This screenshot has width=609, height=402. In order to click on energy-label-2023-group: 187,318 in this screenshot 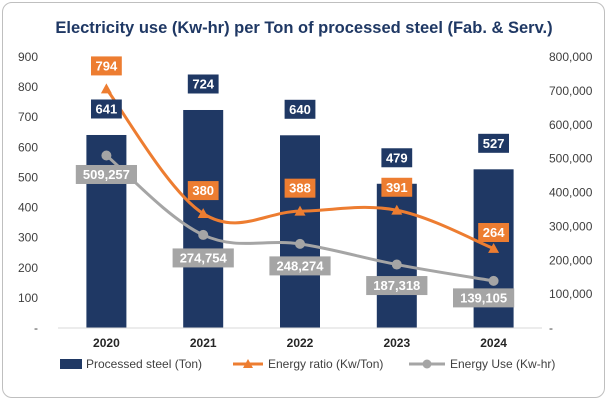, I will do `click(397, 286)`.